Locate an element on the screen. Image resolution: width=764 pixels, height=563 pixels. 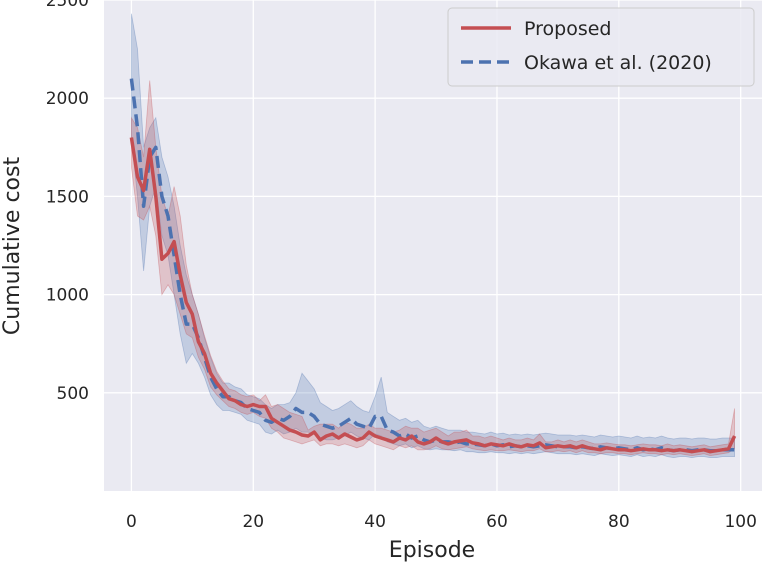
legend-box is located at coordinates (601, 47).